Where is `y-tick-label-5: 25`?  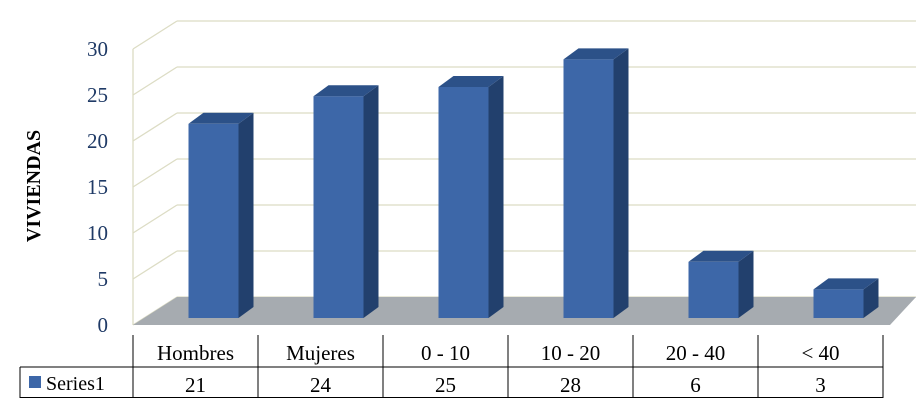
y-tick-label-5: 25 is located at coordinates (97, 95).